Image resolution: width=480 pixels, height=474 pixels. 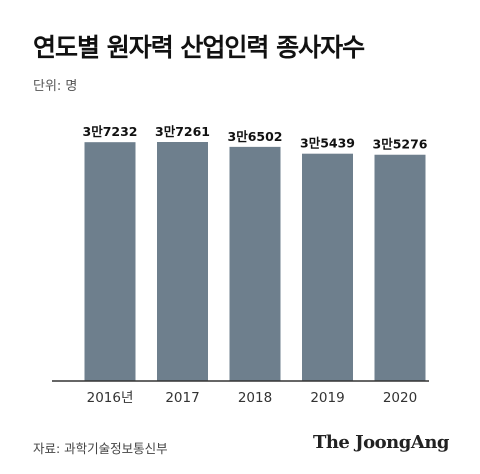 I want to click on x-tick-label-0: 2016년, so click(x=110, y=398).